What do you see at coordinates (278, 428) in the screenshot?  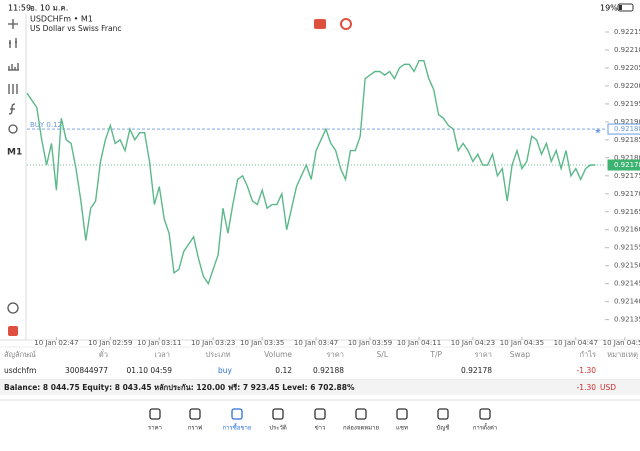 I see `nav-label: ประวัติ` at bounding box center [278, 428].